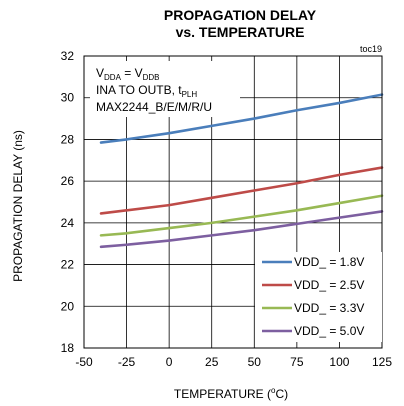  Describe the element at coordinates (154, 107) in the screenshot. I see `annotation-line3: MAX2244_B/E/M/R/U` at that location.